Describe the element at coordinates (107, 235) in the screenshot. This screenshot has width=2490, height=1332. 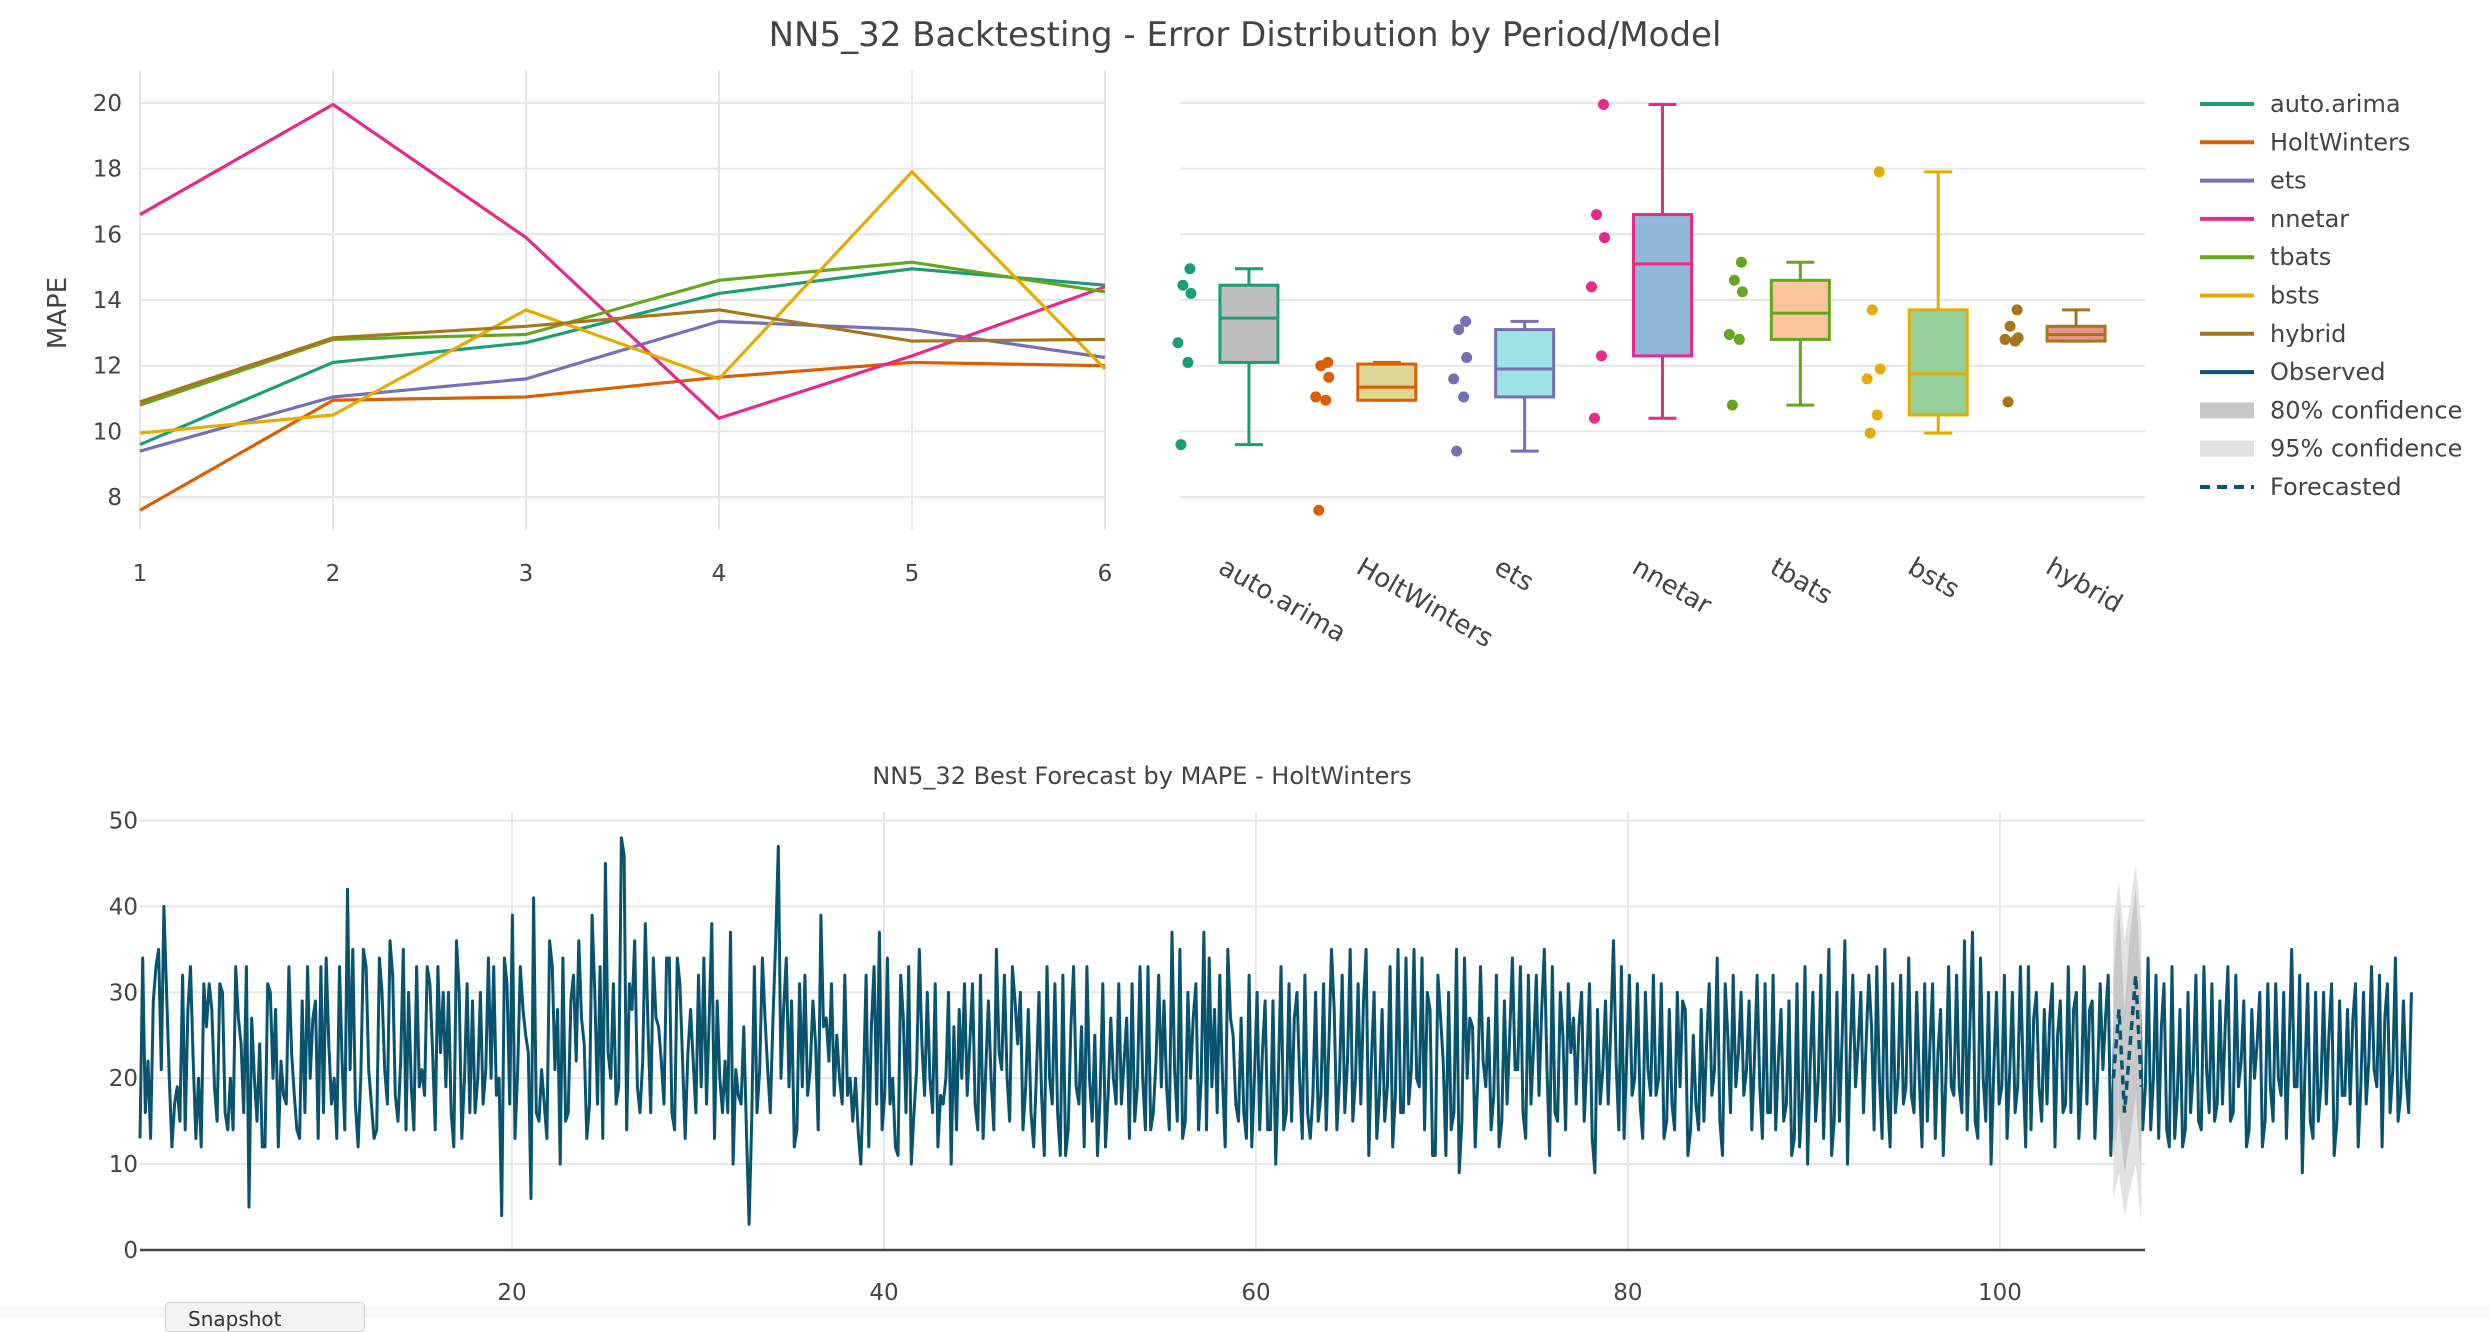
I see `y-tick-label: 16` at that location.